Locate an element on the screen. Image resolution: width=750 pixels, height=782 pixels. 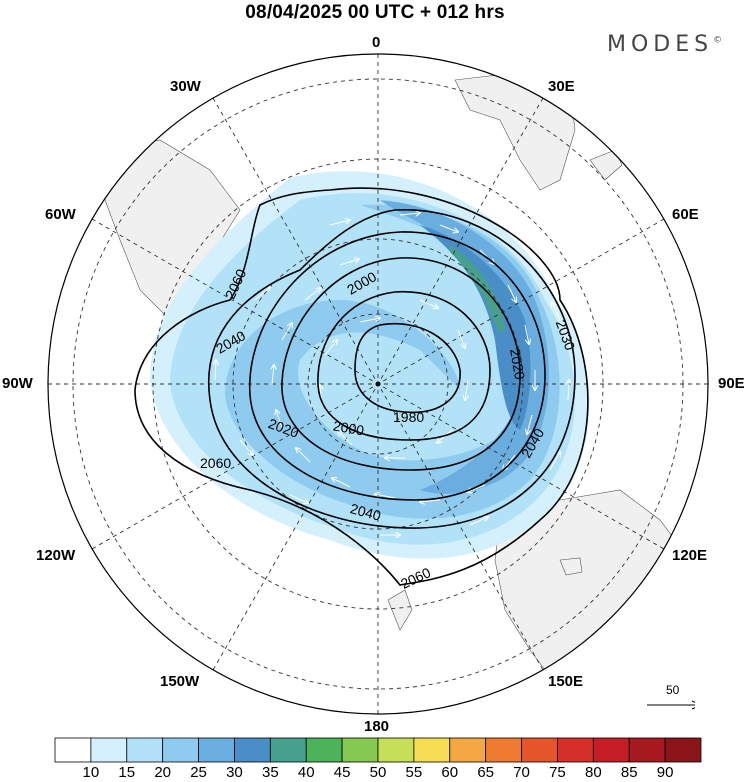
contour-2020 is located at coordinates (397, 366).